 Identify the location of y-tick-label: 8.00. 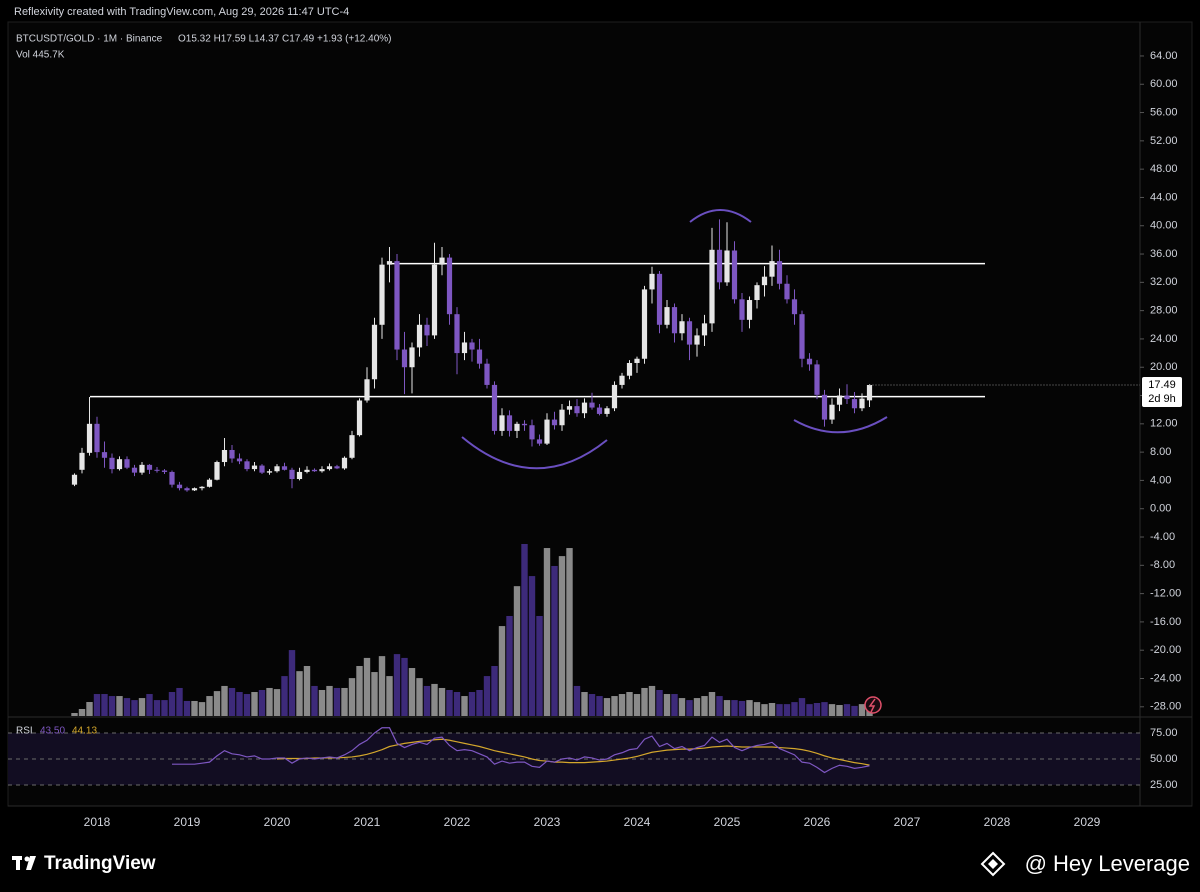
(1160, 452).